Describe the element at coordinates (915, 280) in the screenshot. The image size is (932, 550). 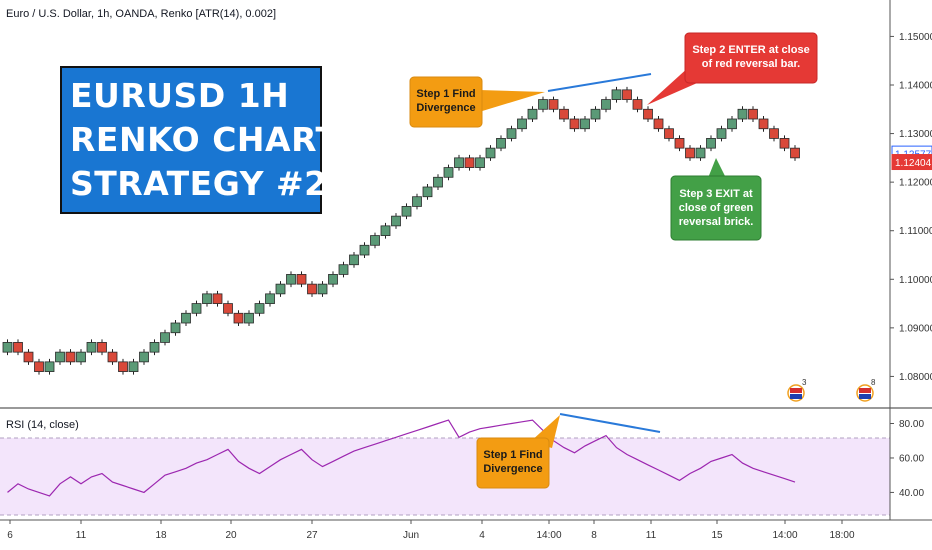
I see `price-tick-5: 1.10000` at that location.